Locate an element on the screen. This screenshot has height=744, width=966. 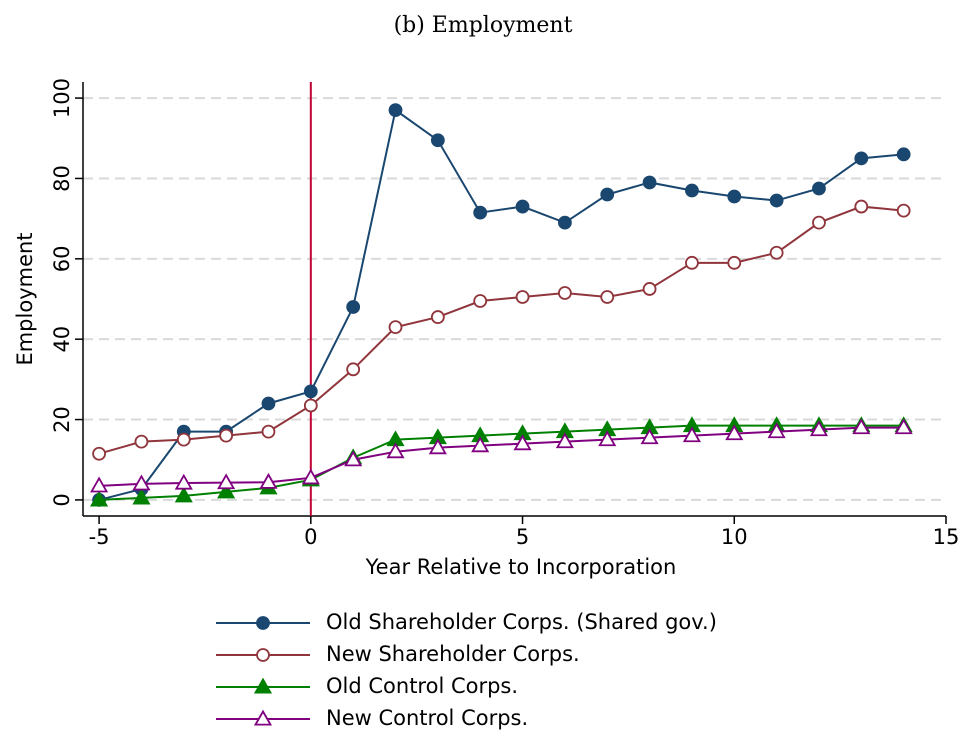
x-tick-label: 15 is located at coordinates (946, 537).